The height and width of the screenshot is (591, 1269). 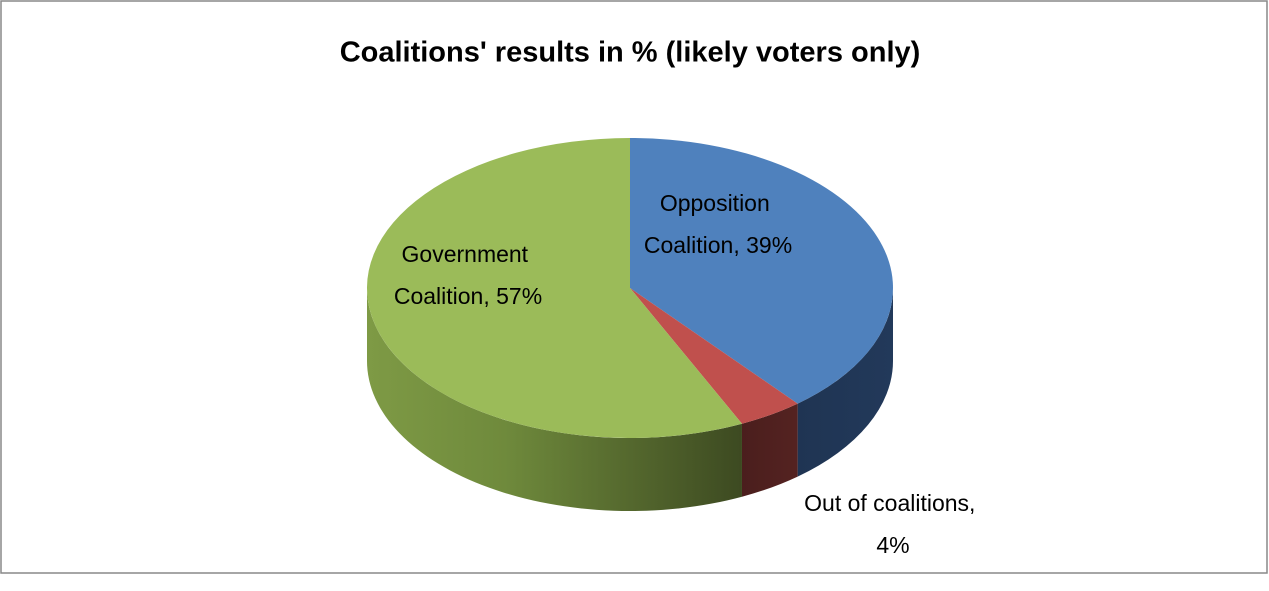 I want to click on data-label-line: Coalition, 57%, so click(x=468, y=296).